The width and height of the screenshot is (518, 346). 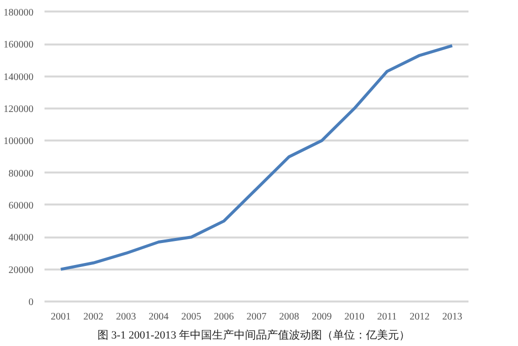 What do you see at coordinates (19, 109) in the screenshot?
I see `y-tick-label: 120000` at bounding box center [19, 109].